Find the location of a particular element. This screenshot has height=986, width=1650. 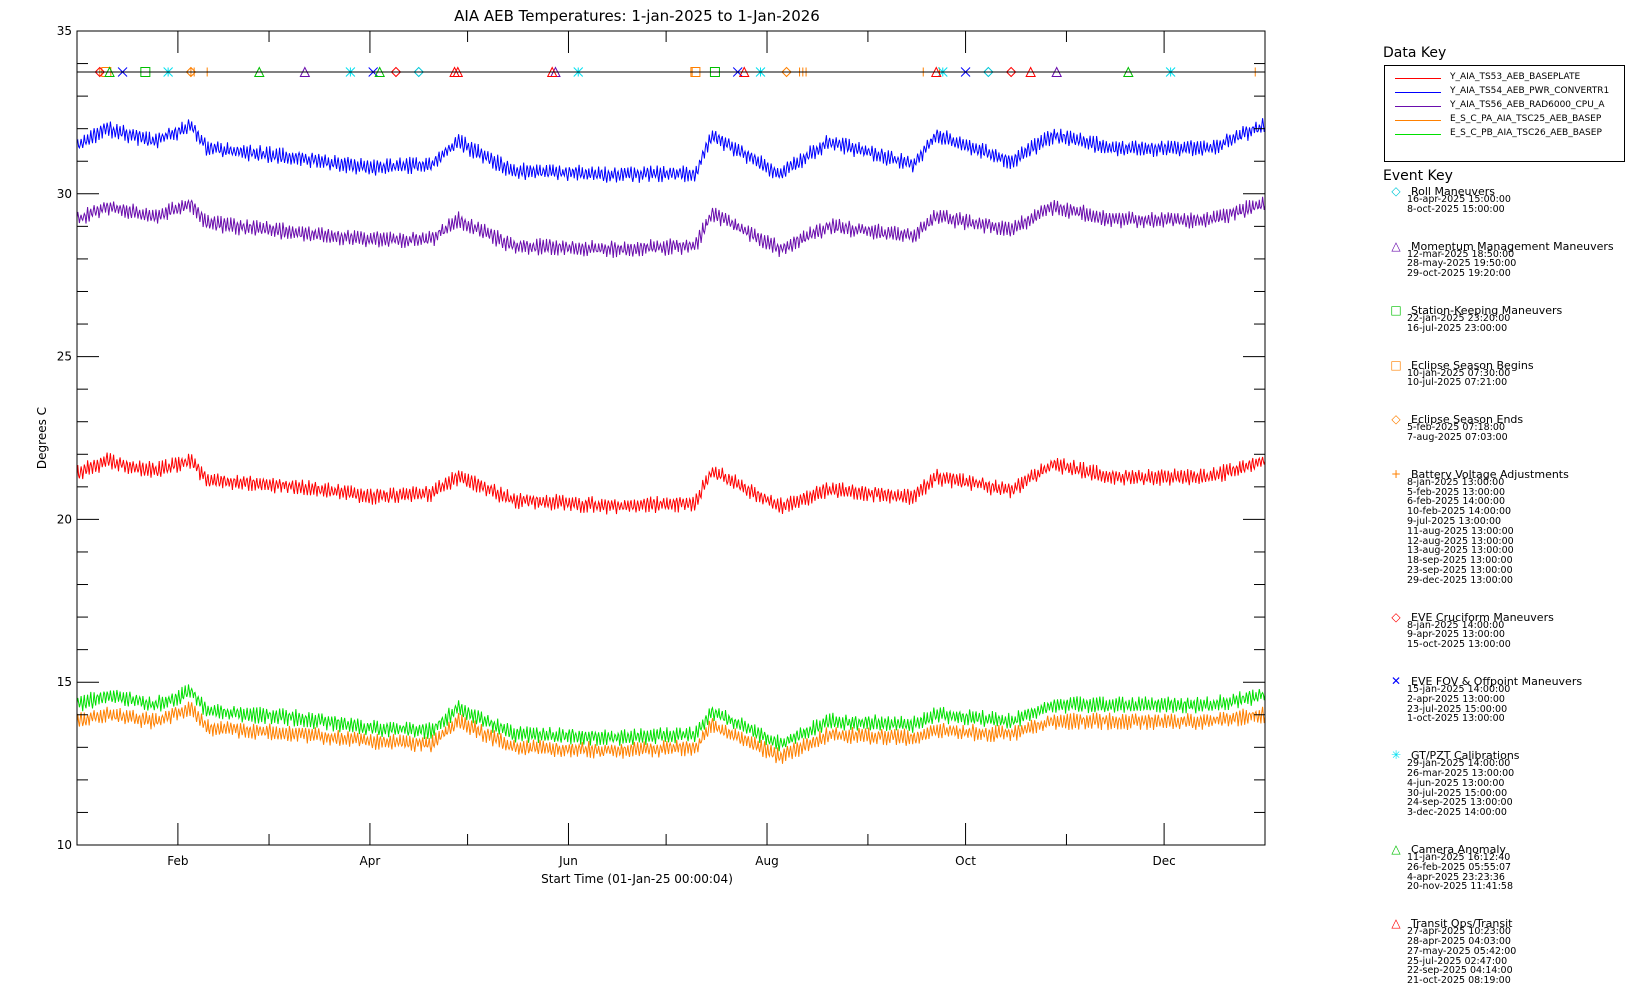

legend-label: Y_AIA_TS53_AEB_BASEPLATE is located at coordinates (1515, 77).